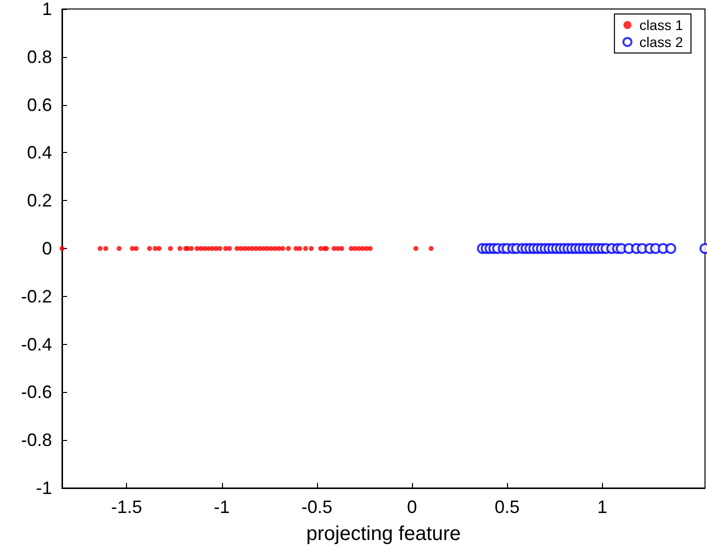 This screenshot has width=707, height=551. What do you see at coordinates (507, 507) in the screenshot?
I see `x-tick-label: 0.5` at bounding box center [507, 507].